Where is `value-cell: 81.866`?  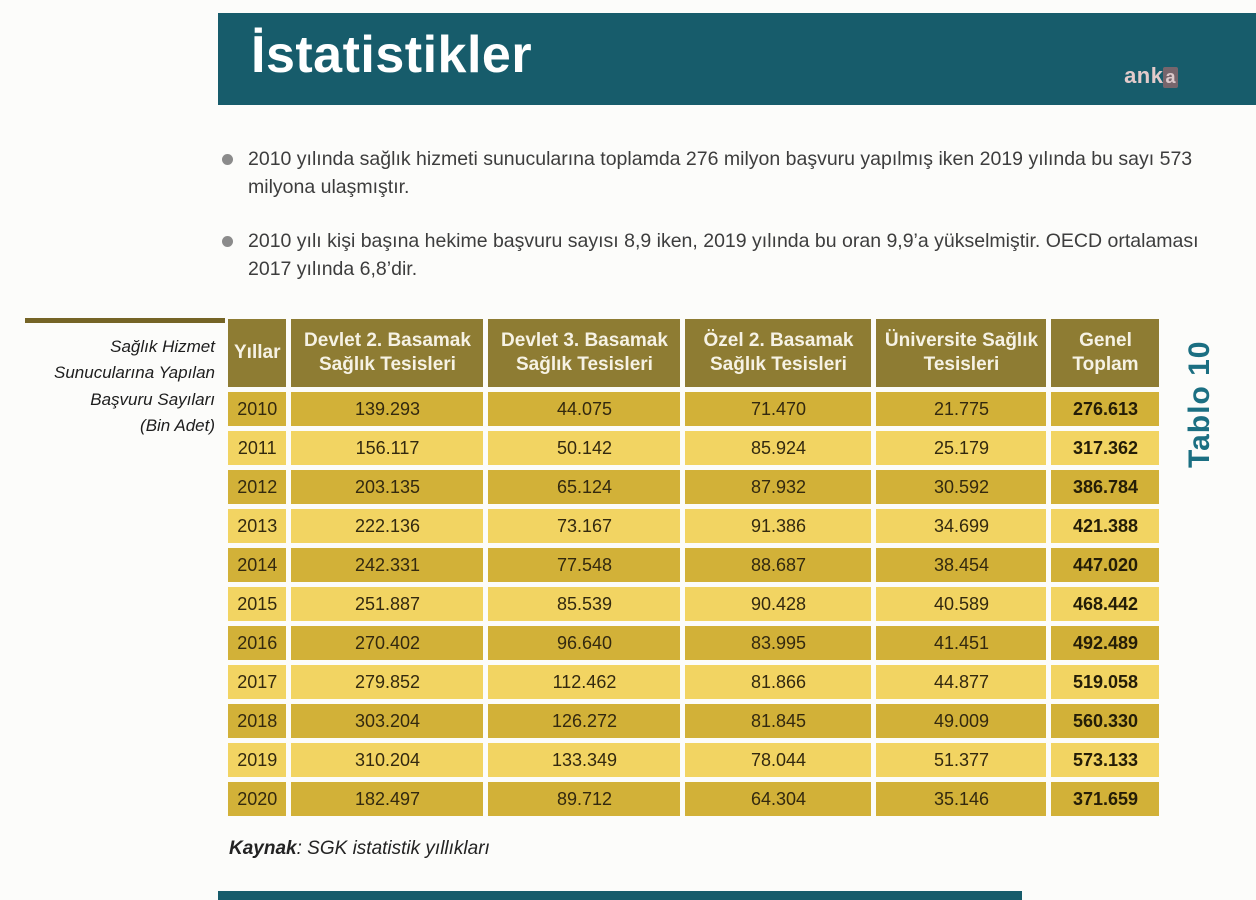 value-cell: 81.866 is located at coordinates (778, 682).